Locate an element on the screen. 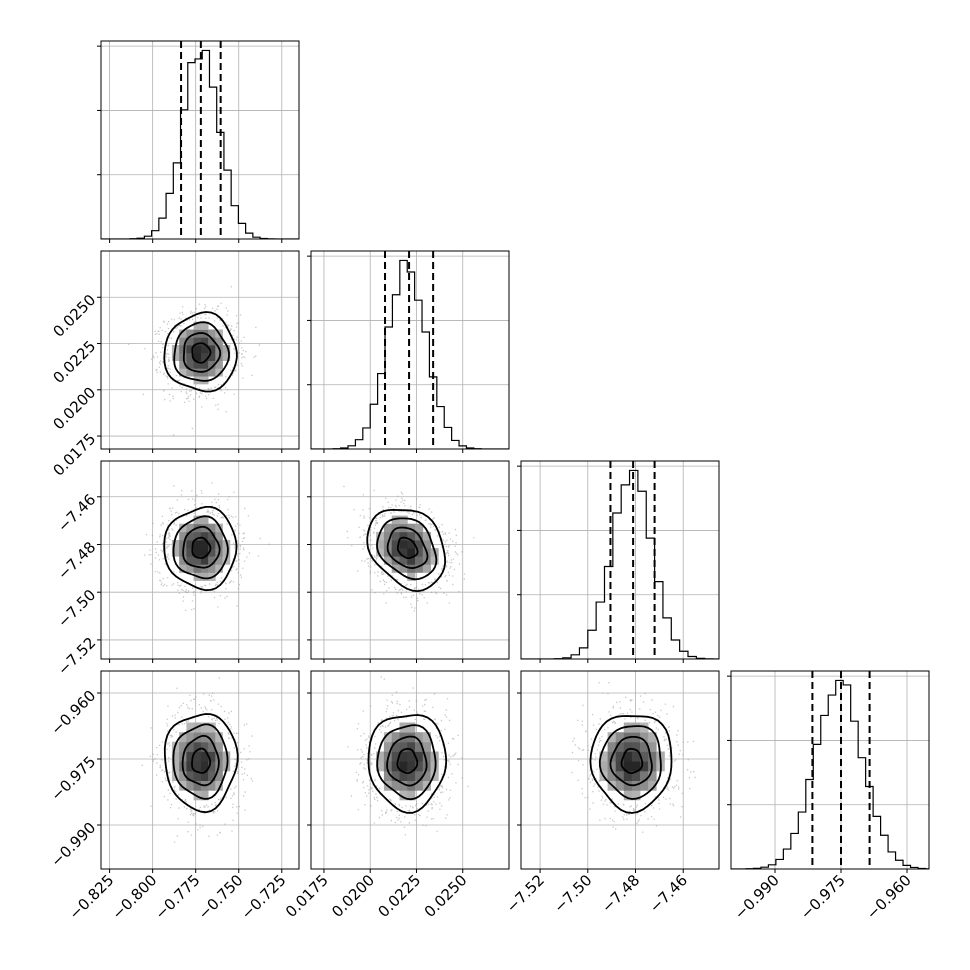 The height and width of the screenshot is (970, 970). y-tick-label: −0.990 is located at coordinates (73, 845).